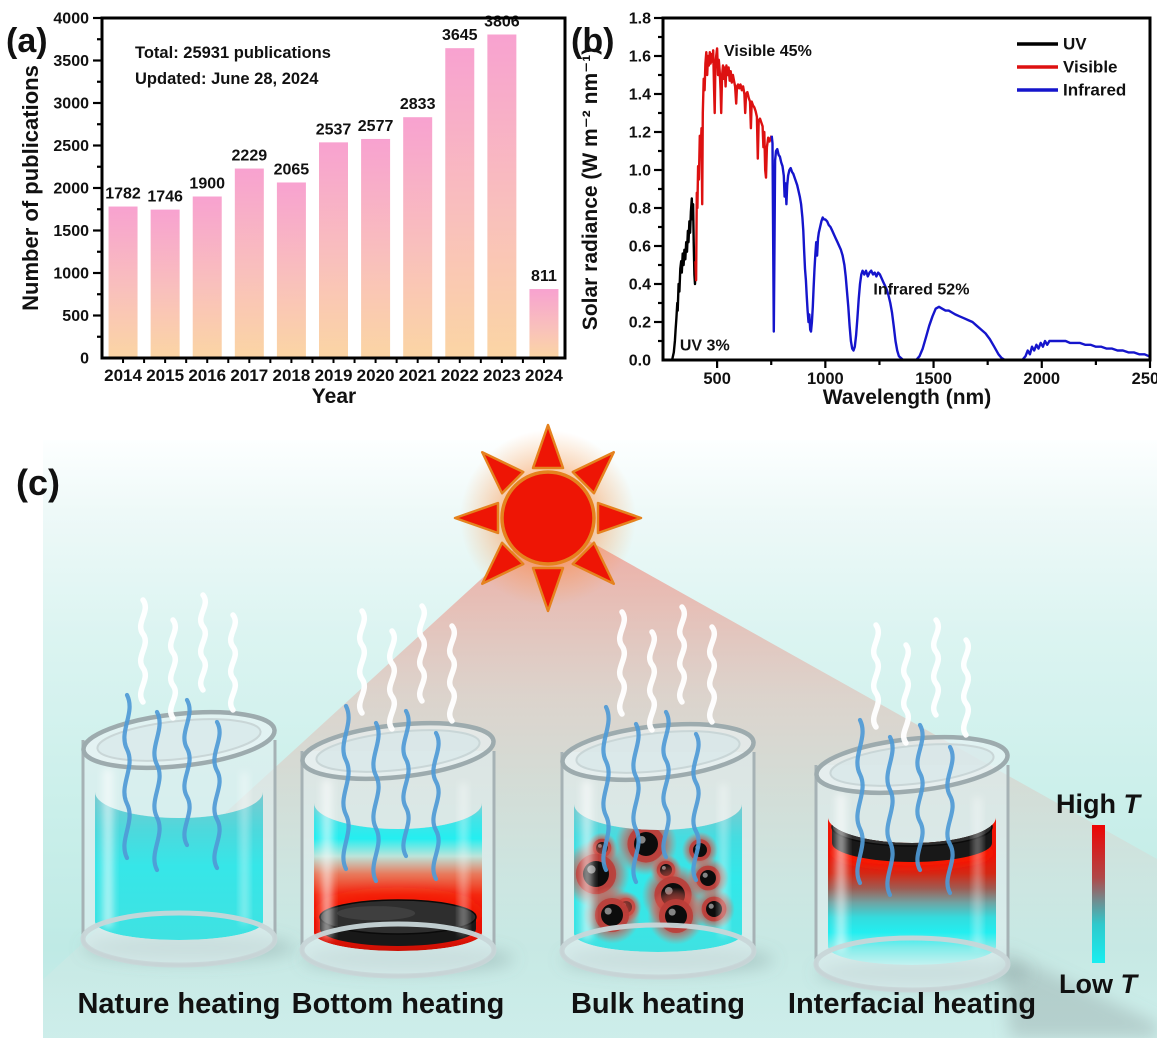 This screenshot has height=1045, width=1157. Describe the element at coordinates (249, 375) in the screenshot. I see `x-tick-label: 2017` at that location.